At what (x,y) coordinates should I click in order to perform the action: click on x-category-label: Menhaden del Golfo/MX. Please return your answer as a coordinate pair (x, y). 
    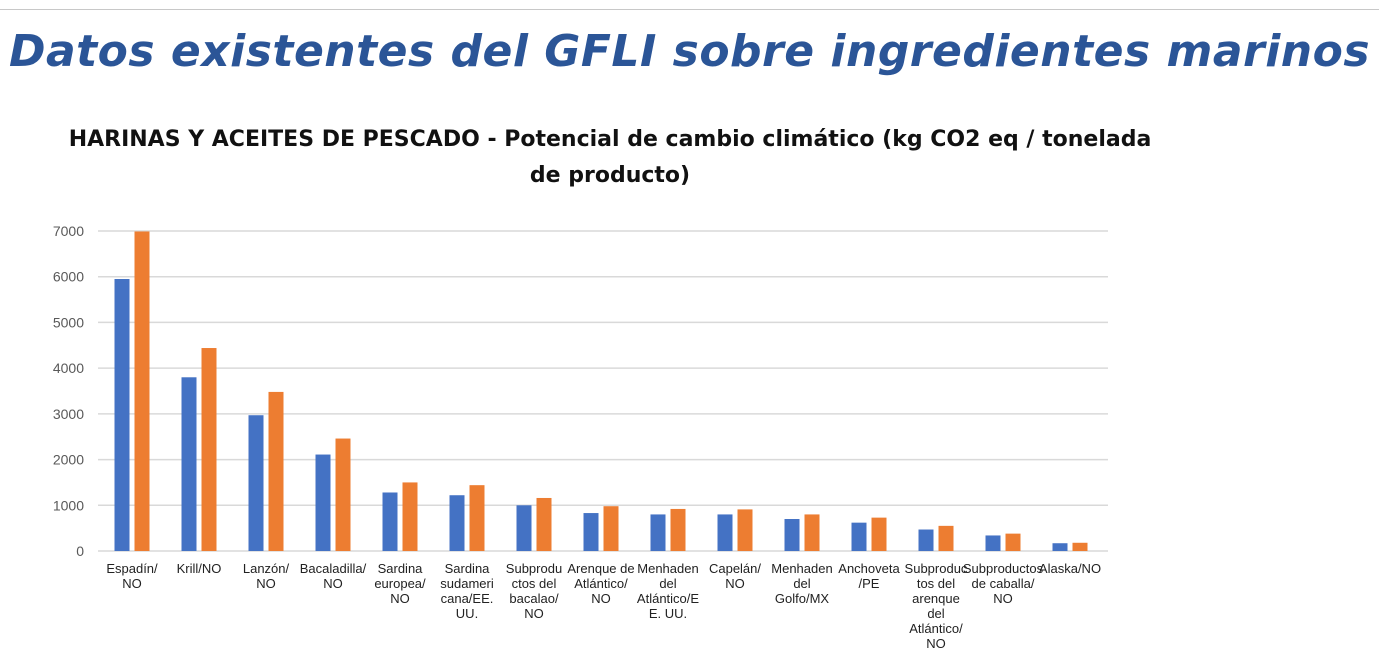
    Looking at the image, I should click on (801, 583).